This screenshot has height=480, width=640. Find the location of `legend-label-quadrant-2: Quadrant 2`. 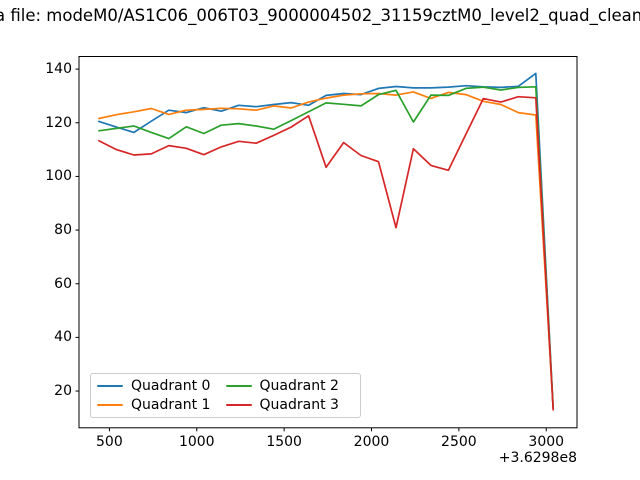

legend-label-quadrant-2: Quadrant 2 is located at coordinates (299, 386).